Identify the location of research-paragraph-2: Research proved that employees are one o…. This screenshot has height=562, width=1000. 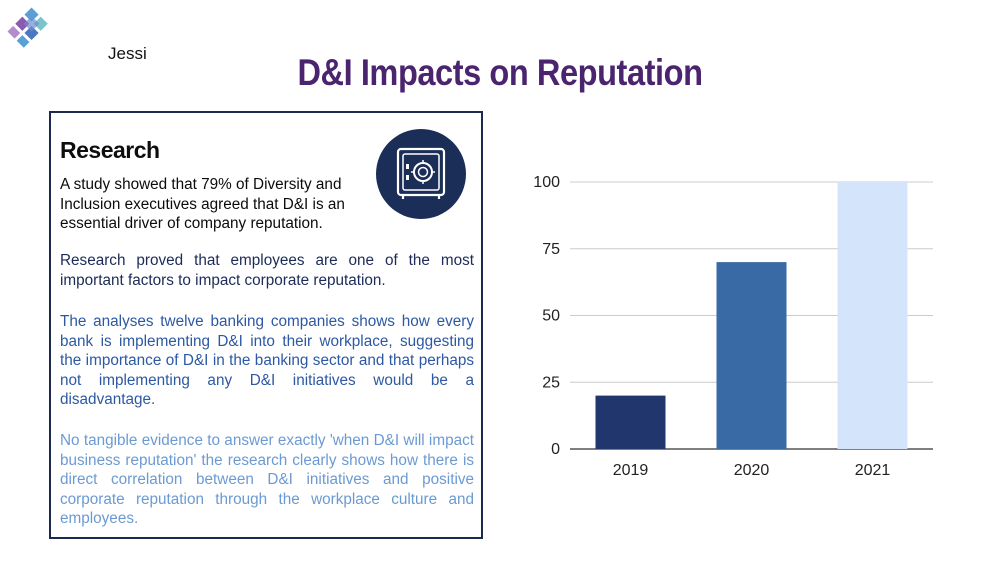
(267, 270).